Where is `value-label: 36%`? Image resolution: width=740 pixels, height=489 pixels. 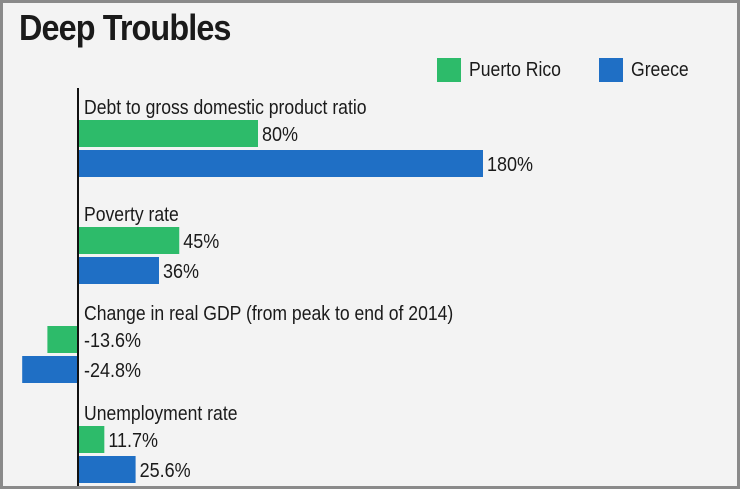
value-label: 36% is located at coordinates (181, 272).